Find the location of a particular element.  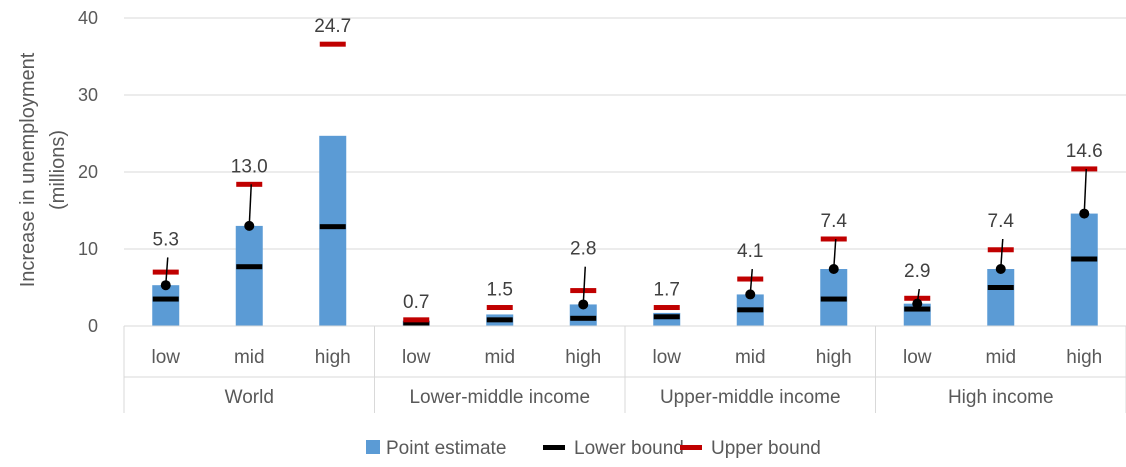

data-label: 2.9 is located at coordinates (917, 271).